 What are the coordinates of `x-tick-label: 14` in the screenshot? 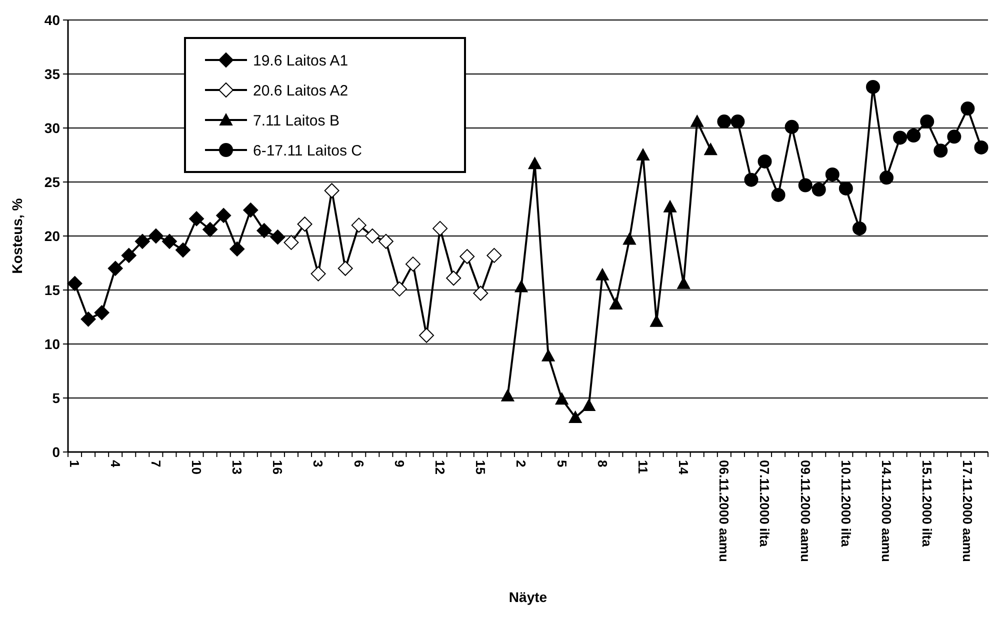 It's located at (684, 468).